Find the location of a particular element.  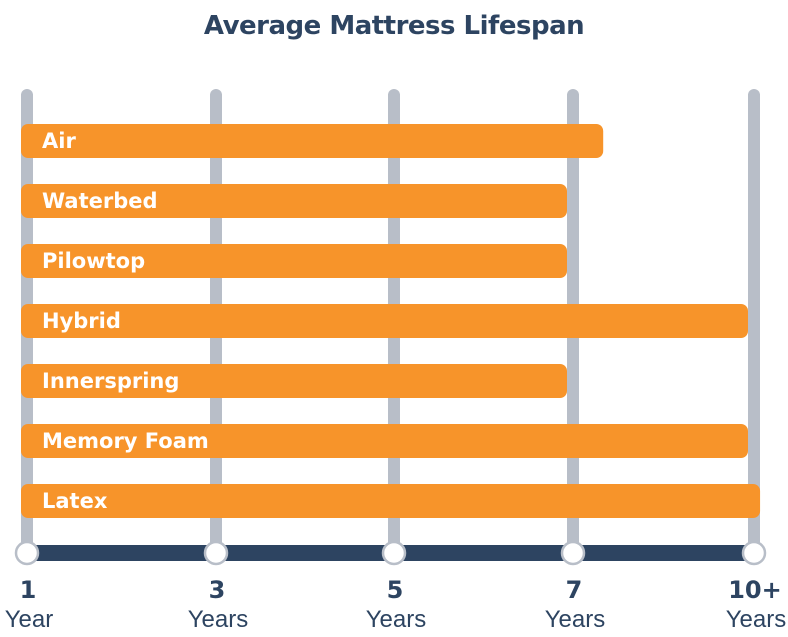

bar-pilowtop is located at coordinates (294, 261).